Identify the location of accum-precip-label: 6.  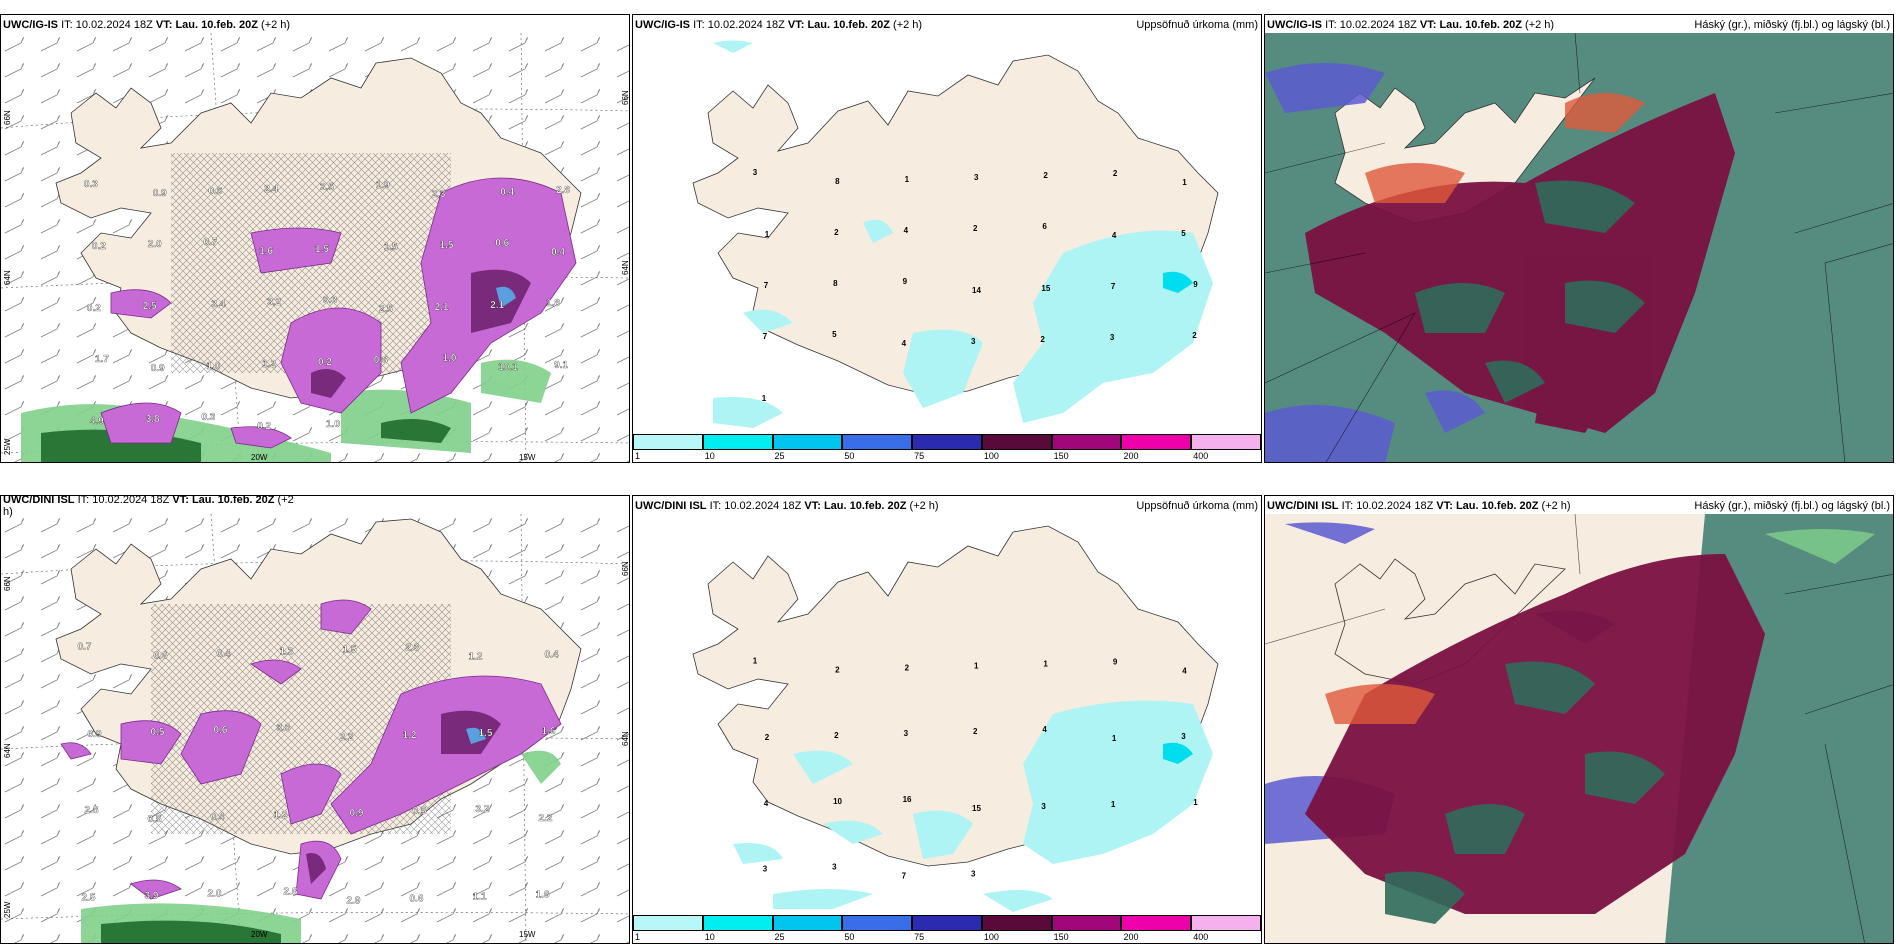
(1044, 226).